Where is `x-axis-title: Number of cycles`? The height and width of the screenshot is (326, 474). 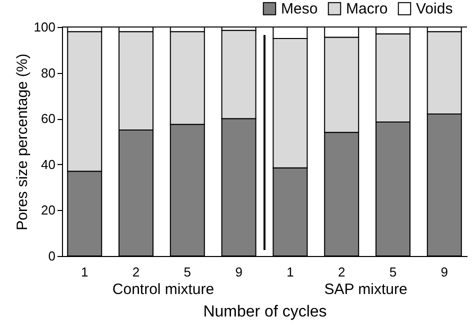 x-axis-title: Number of cycles is located at coordinates (265, 312).